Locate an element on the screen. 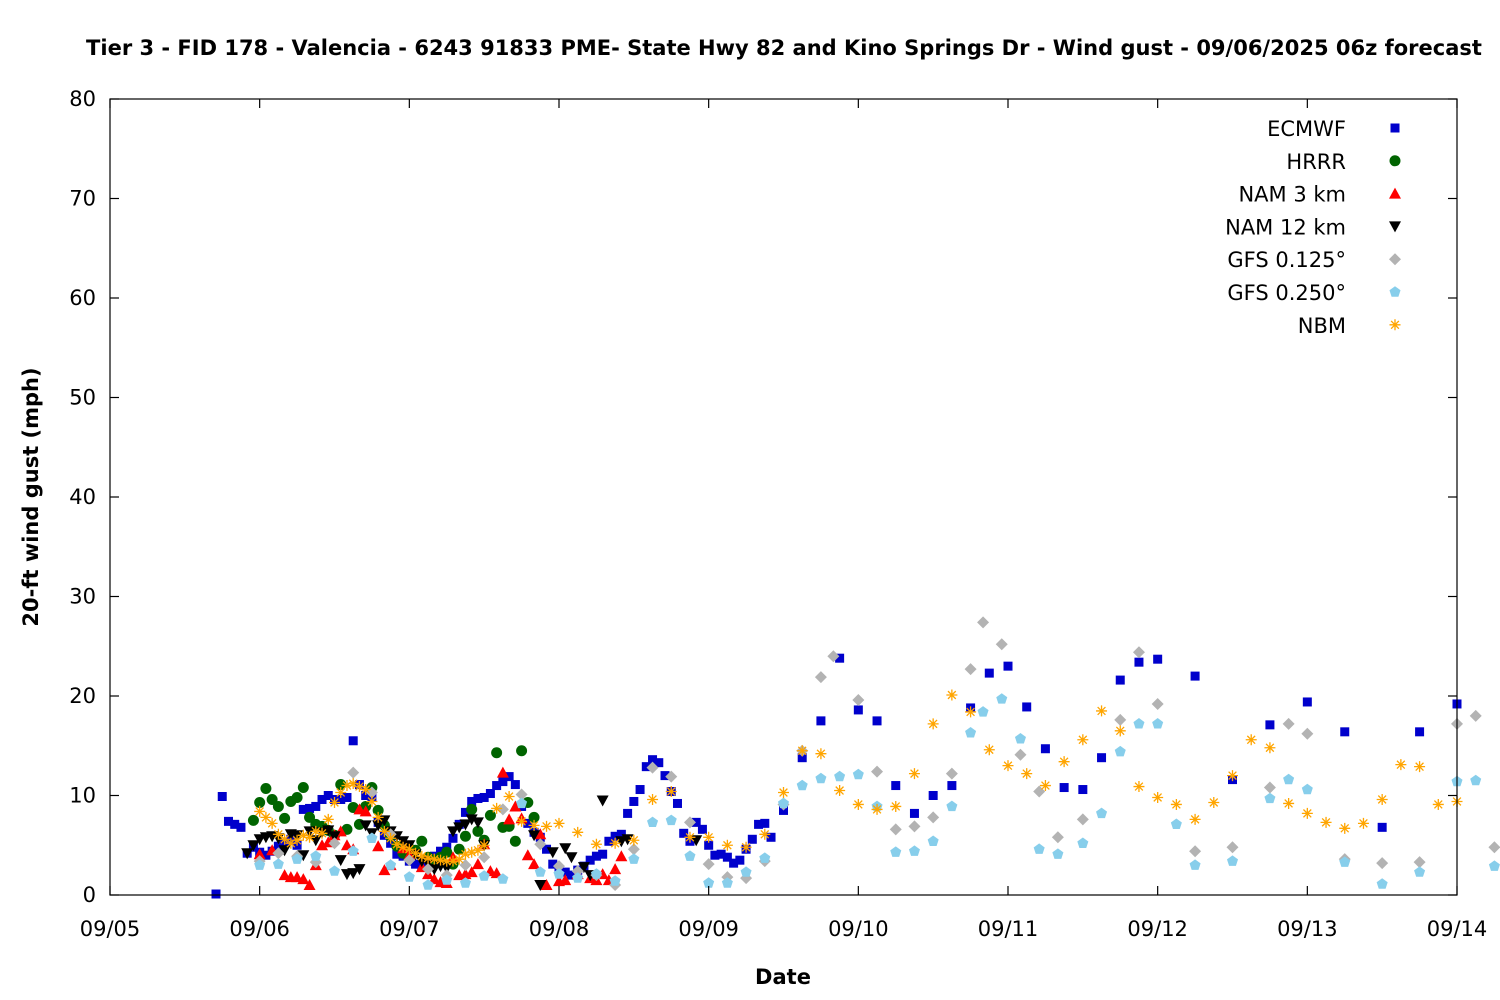  y-tick-label: 50 is located at coordinates (82, 398).